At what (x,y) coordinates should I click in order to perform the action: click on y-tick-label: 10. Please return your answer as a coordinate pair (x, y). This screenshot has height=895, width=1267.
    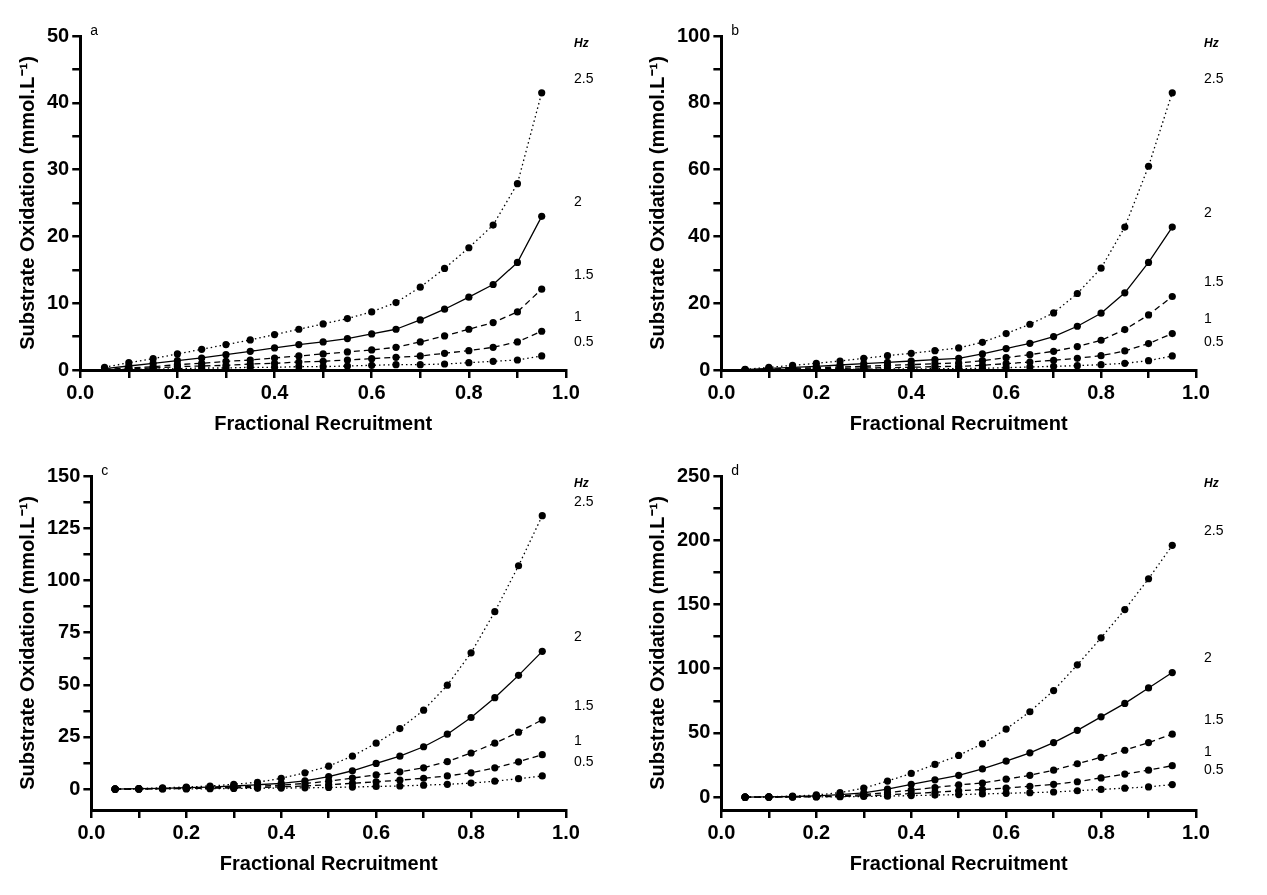
    Looking at the image, I should click on (58, 301).